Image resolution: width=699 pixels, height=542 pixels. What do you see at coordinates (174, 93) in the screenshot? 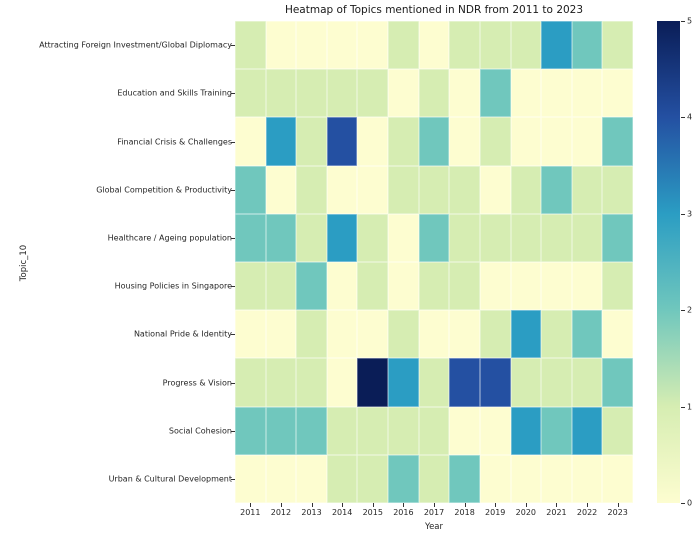
I see `y-tick-label: Education and Skills Training` at bounding box center [174, 93].